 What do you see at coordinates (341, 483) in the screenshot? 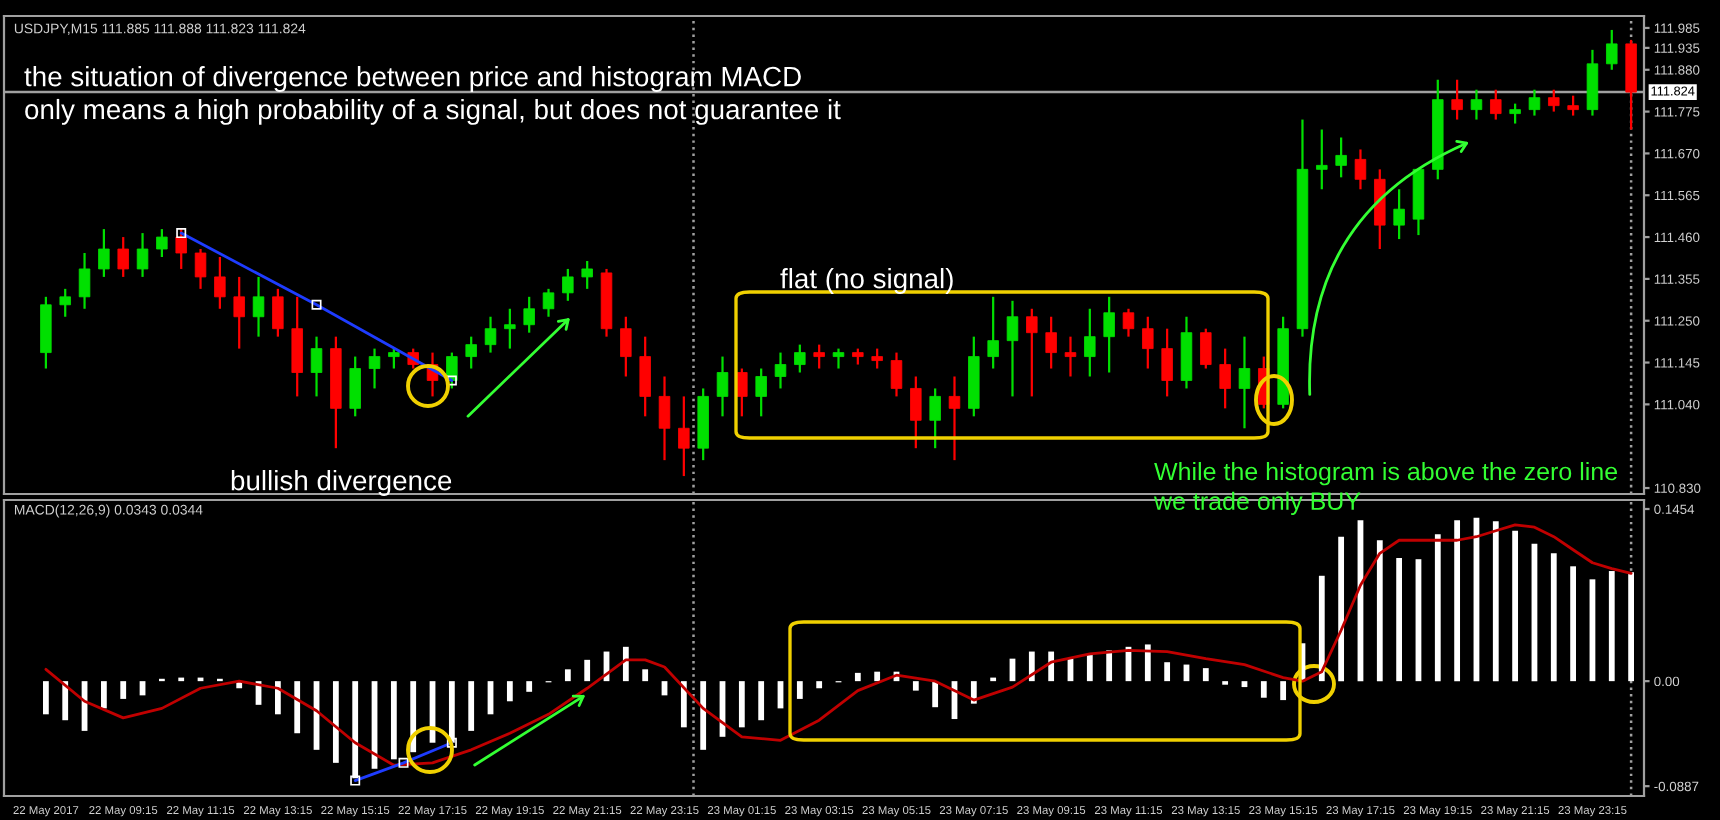
I see `annotation: bullish divergence` at bounding box center [341, 483].